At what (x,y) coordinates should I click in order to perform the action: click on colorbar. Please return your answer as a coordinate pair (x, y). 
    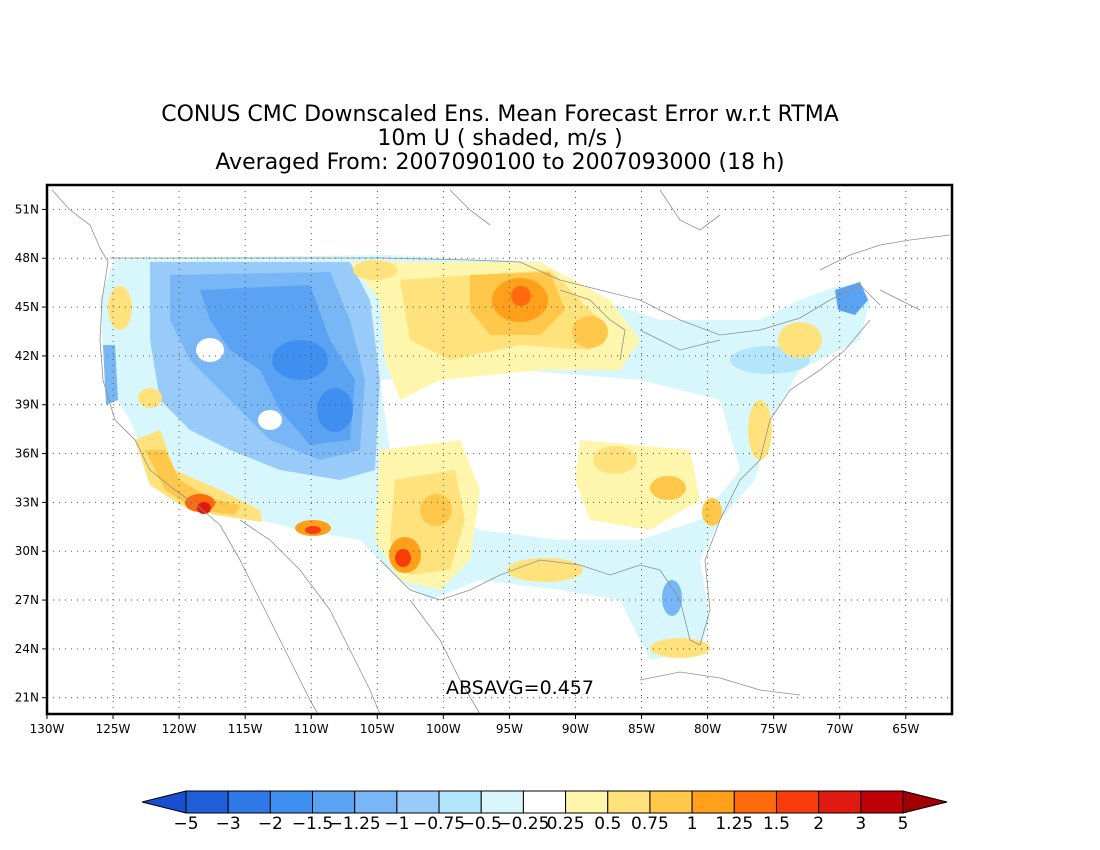
    Looking at the image, I should click on (544, 802).